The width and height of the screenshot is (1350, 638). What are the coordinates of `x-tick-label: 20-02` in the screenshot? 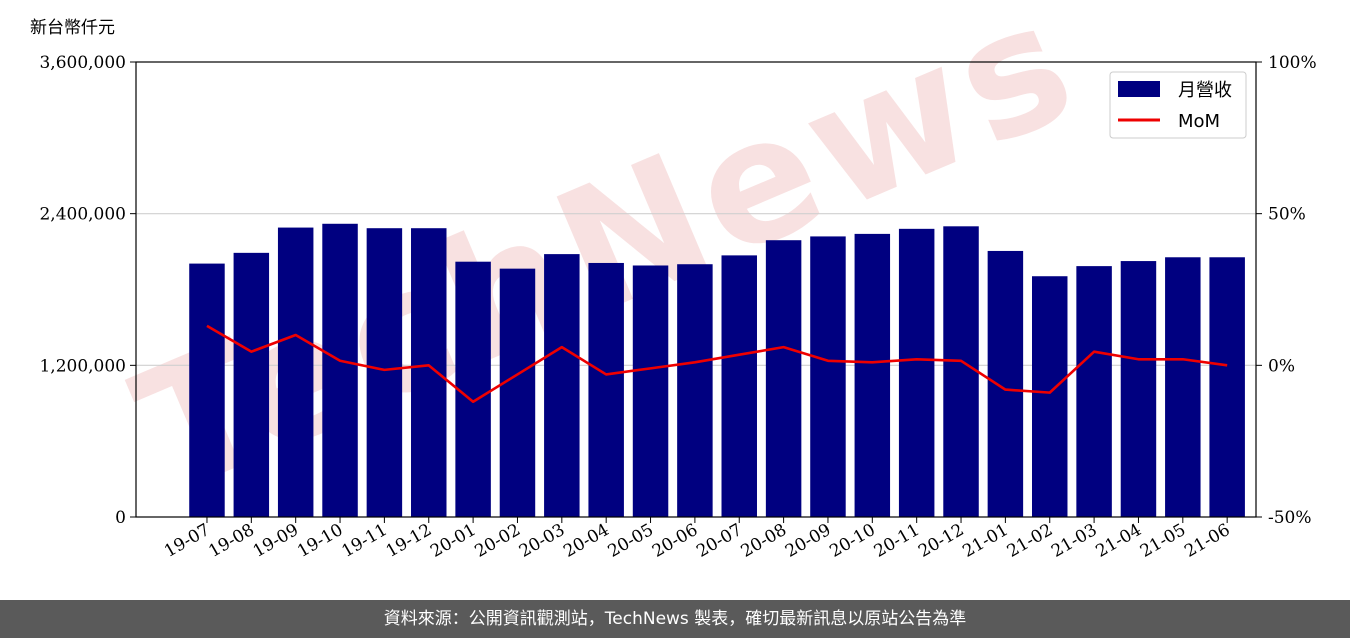 It's located at (498, 541).